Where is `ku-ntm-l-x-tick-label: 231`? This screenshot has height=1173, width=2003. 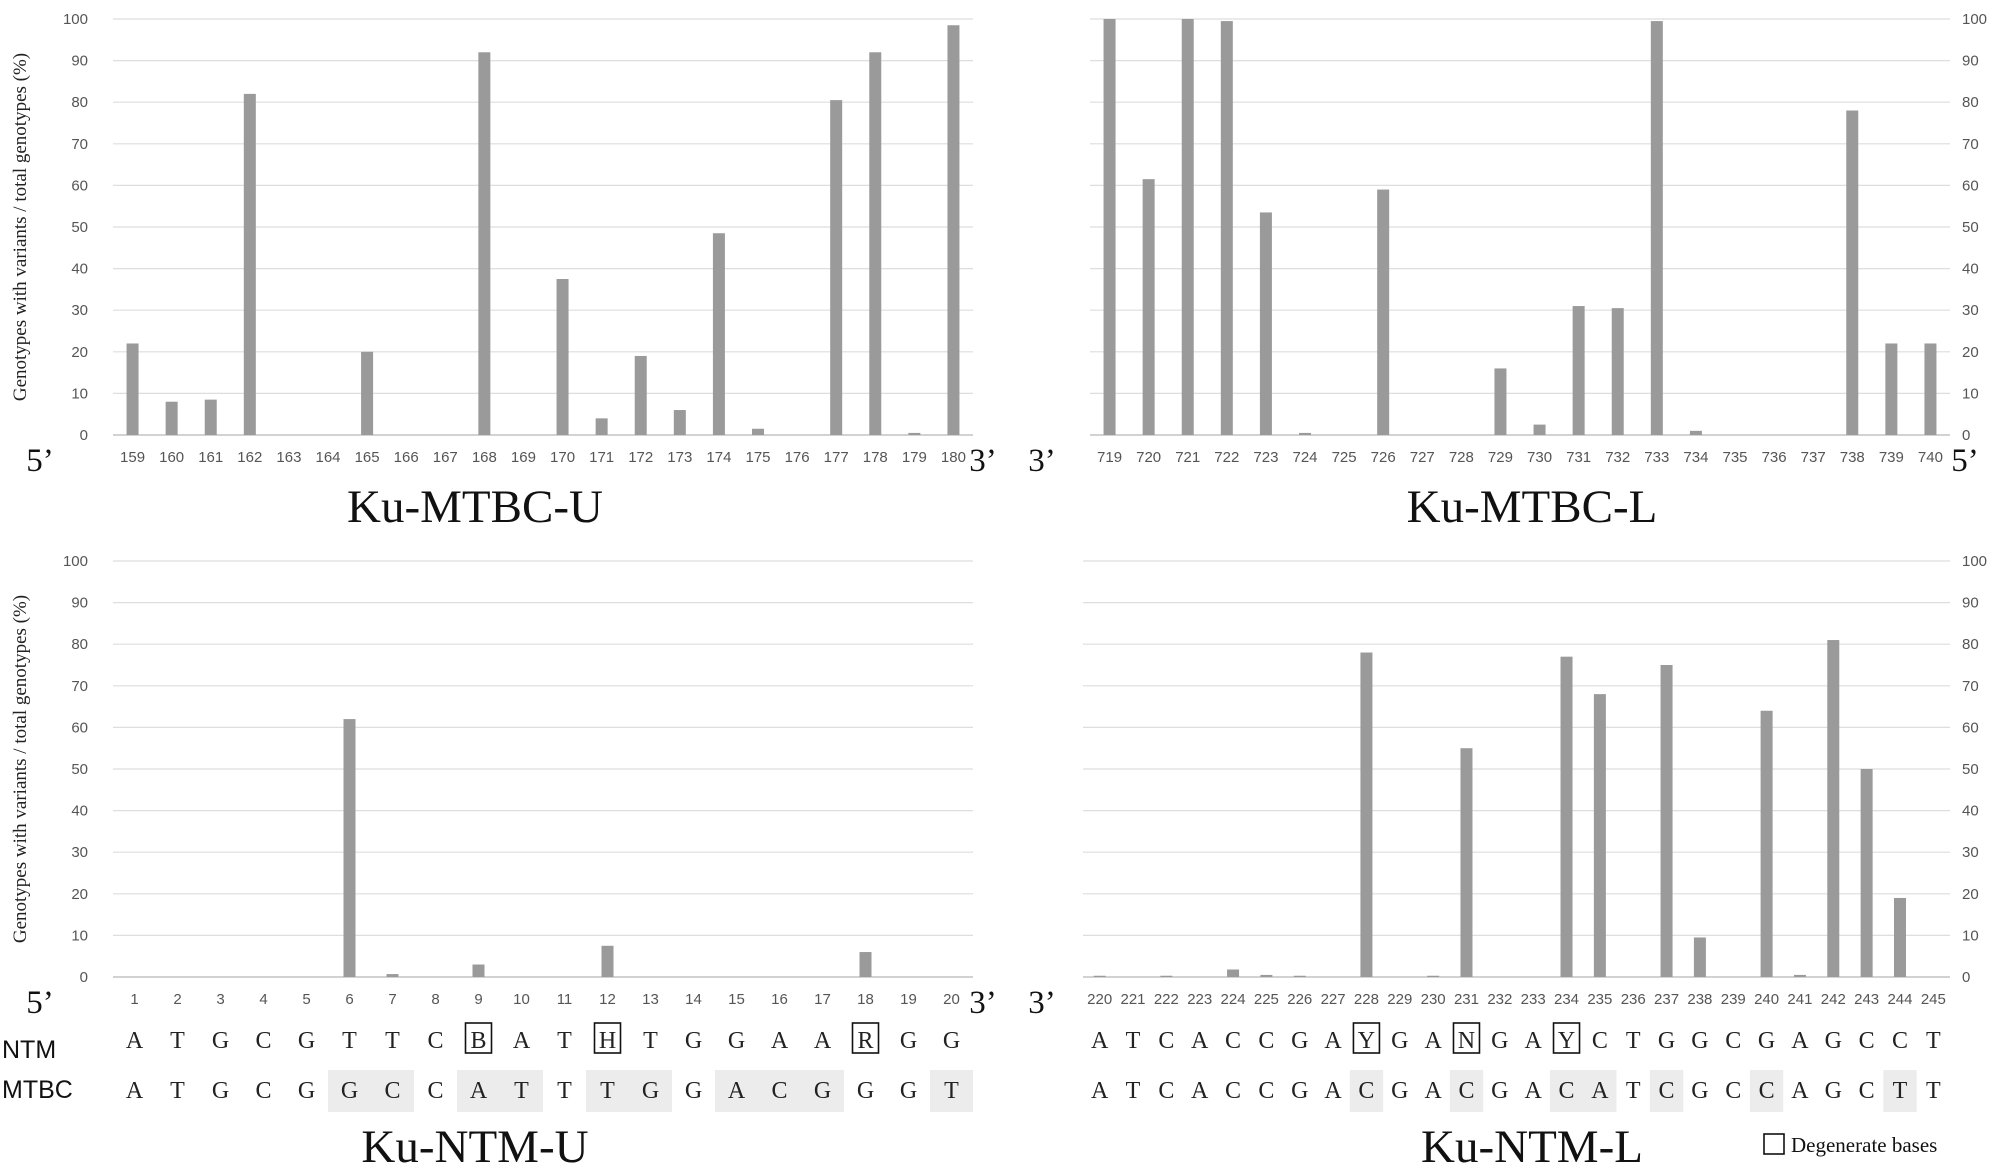
ku-ntm-l-x-tick-label: 231 is located at coordinates (1466, 999).